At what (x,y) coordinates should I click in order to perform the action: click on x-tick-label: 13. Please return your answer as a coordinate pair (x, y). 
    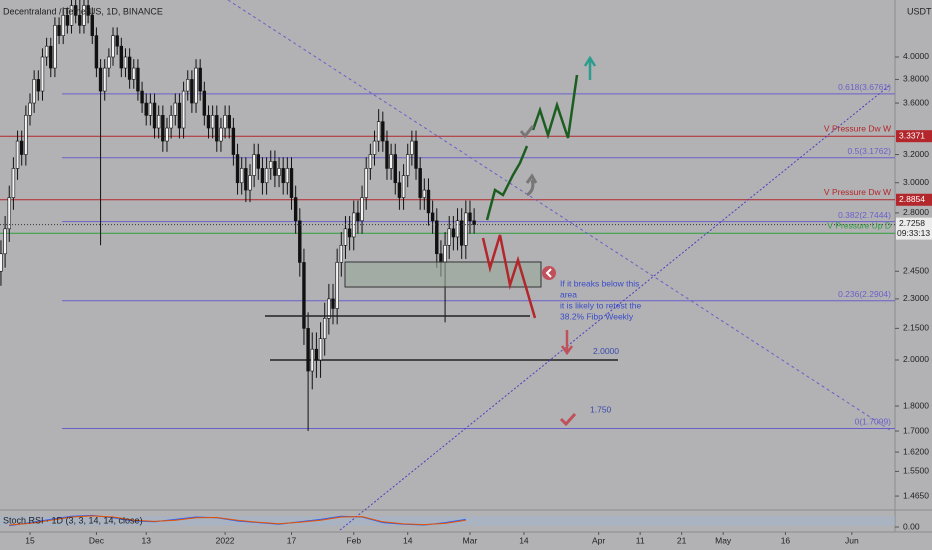
    Looking at the image, I should click on (146, 540).